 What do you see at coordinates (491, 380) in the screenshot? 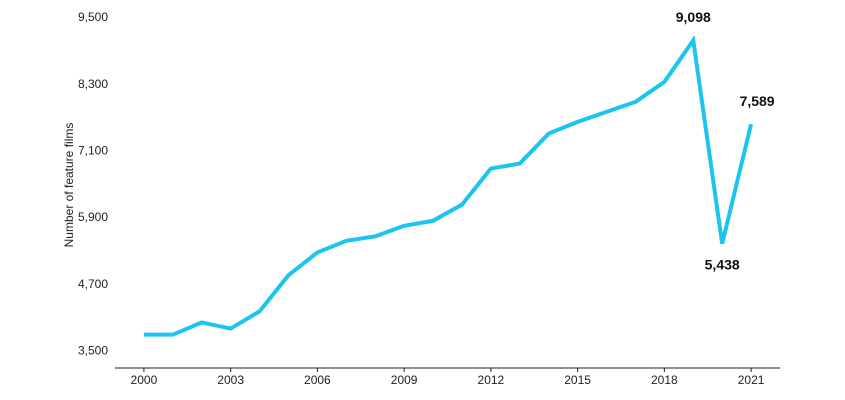
I see `x-tick-label: 2012` at bounding box center [491, 380].